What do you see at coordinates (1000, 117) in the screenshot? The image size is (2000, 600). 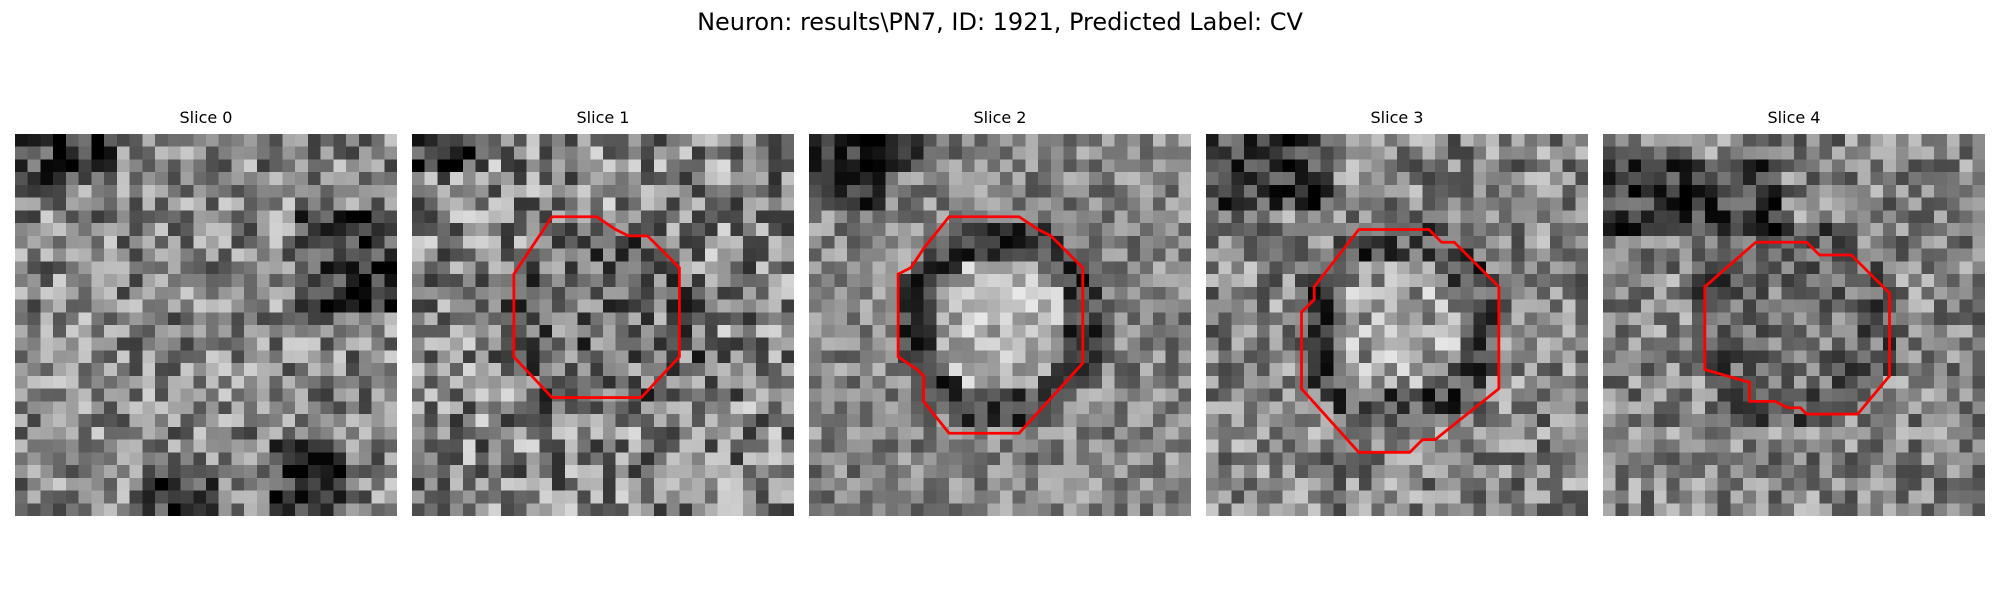 I see `slice-title: Slice 2` at bounding box center [1000, 117].